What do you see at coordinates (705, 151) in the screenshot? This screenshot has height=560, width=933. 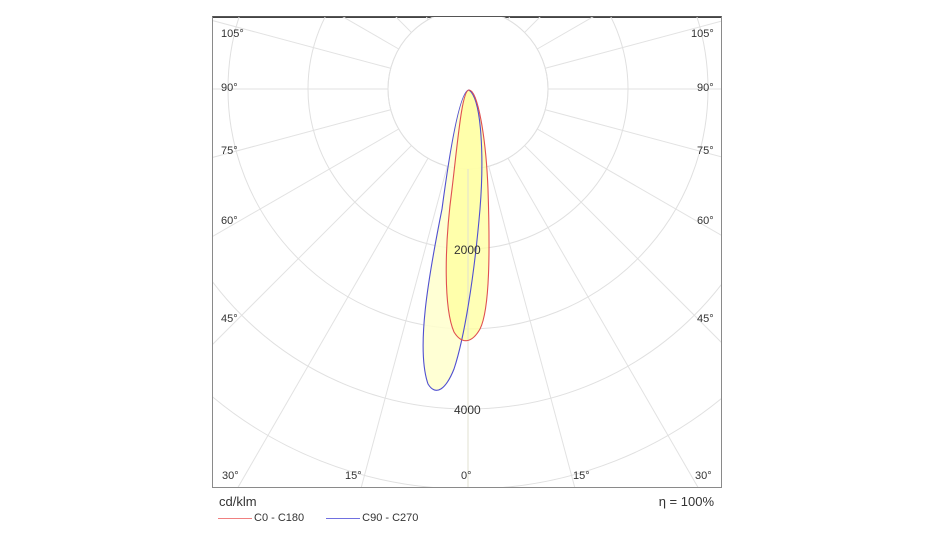 I see `angle-label-right-75: 75°` at bounding box center [705, 151].